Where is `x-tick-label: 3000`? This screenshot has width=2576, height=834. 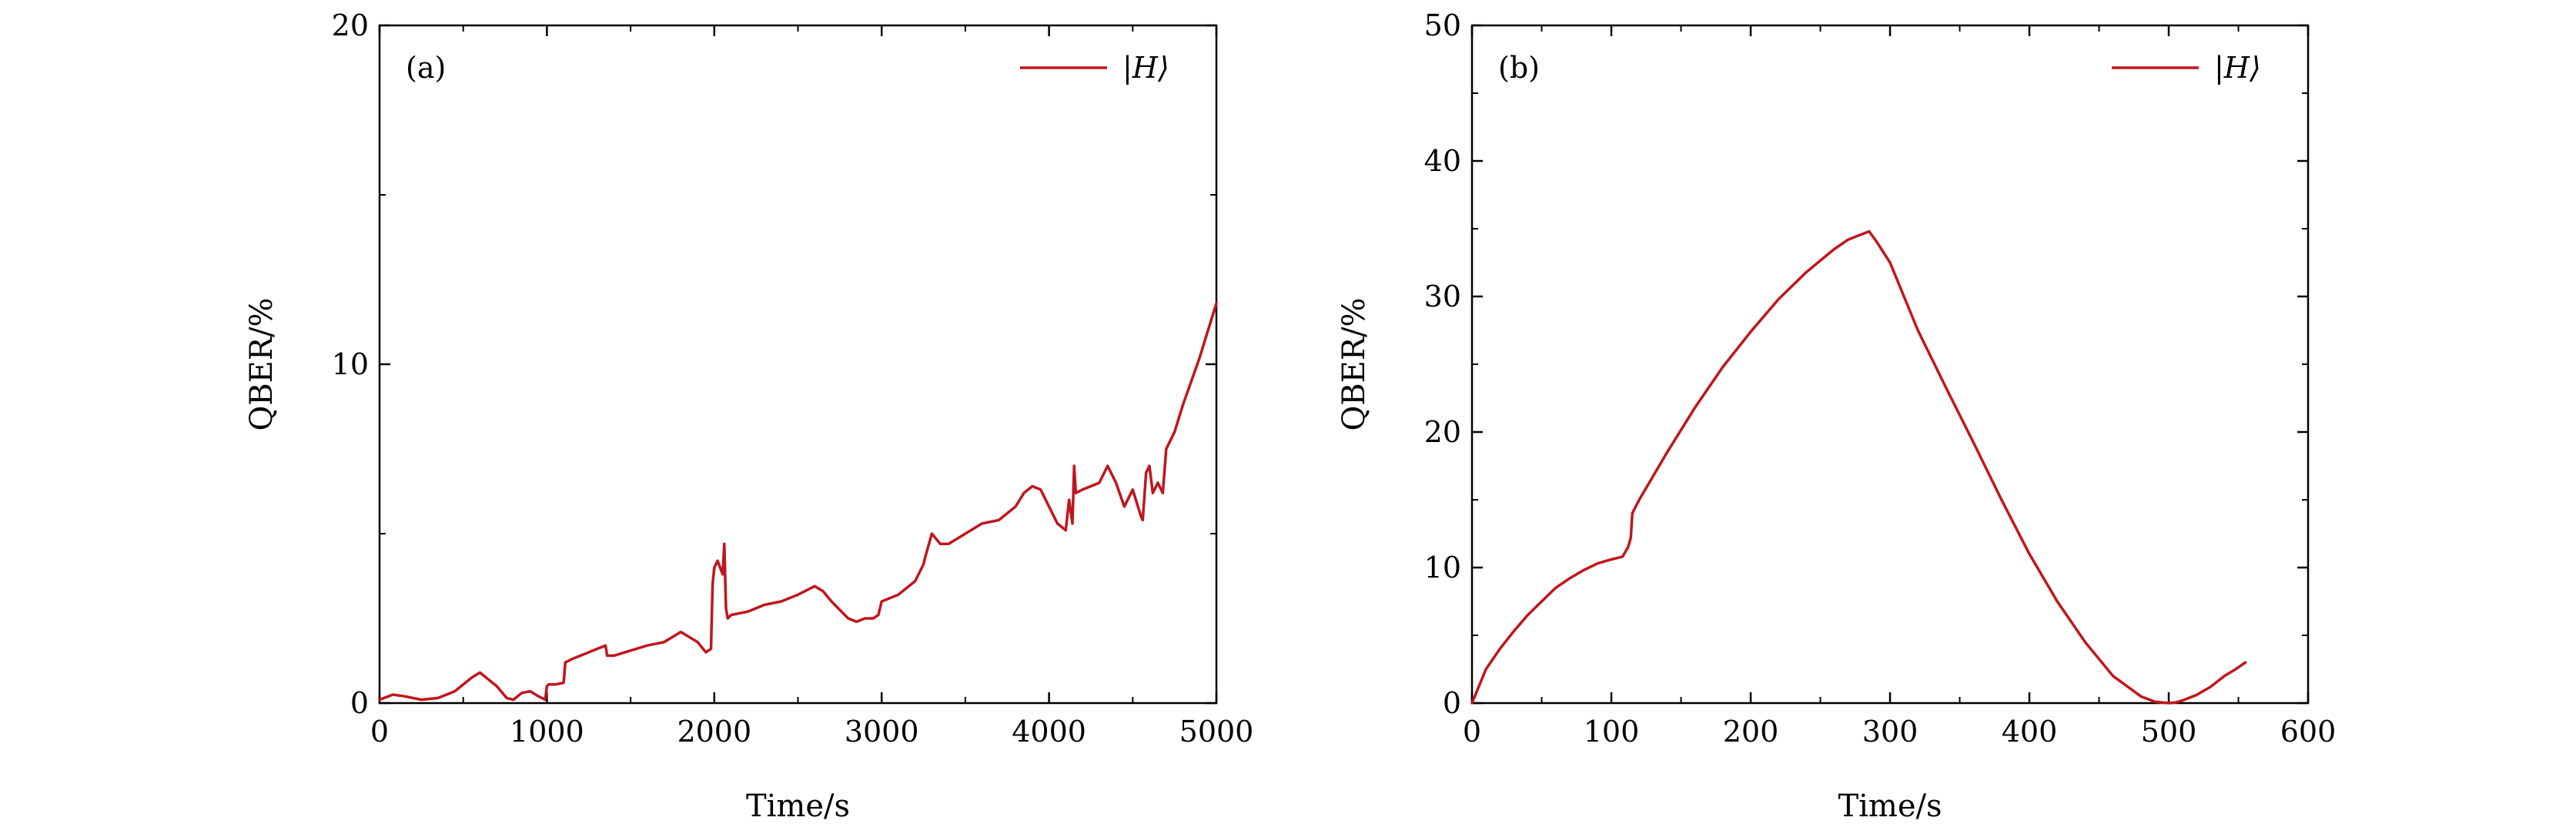
x-tick-label: 3000 is located at coordinates (882, 732).